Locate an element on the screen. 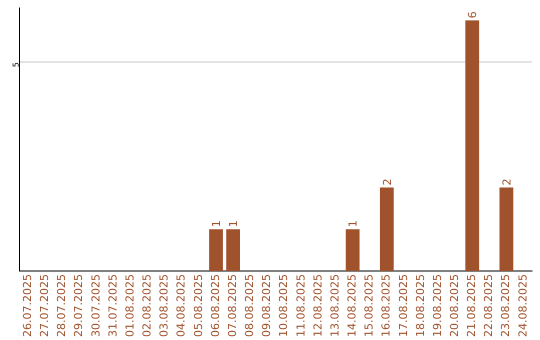  x-tick-label: 10.08.2025 is located at coordinates (283, 306).